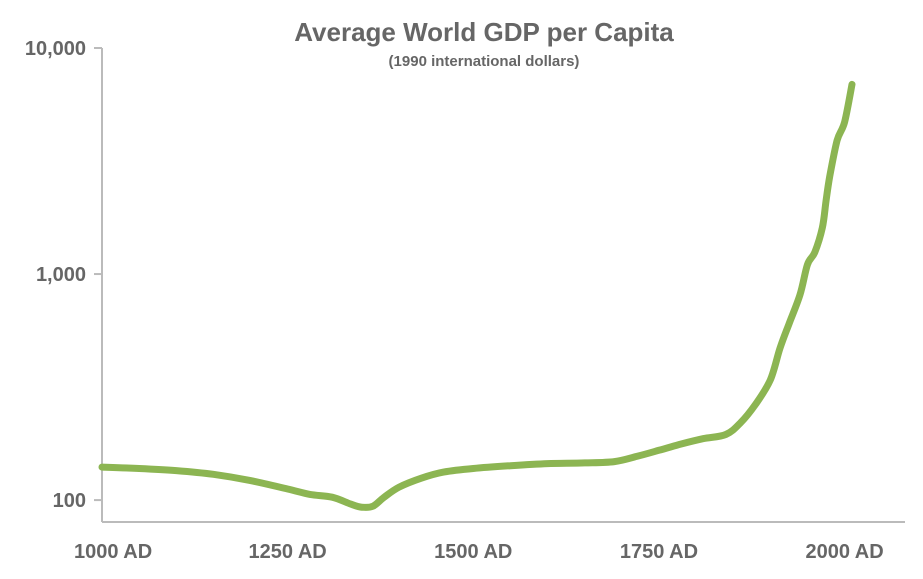 This screenshot has height=579, width=923. I want to click on x-tick-label: 1500 AD, so click(473, 552).